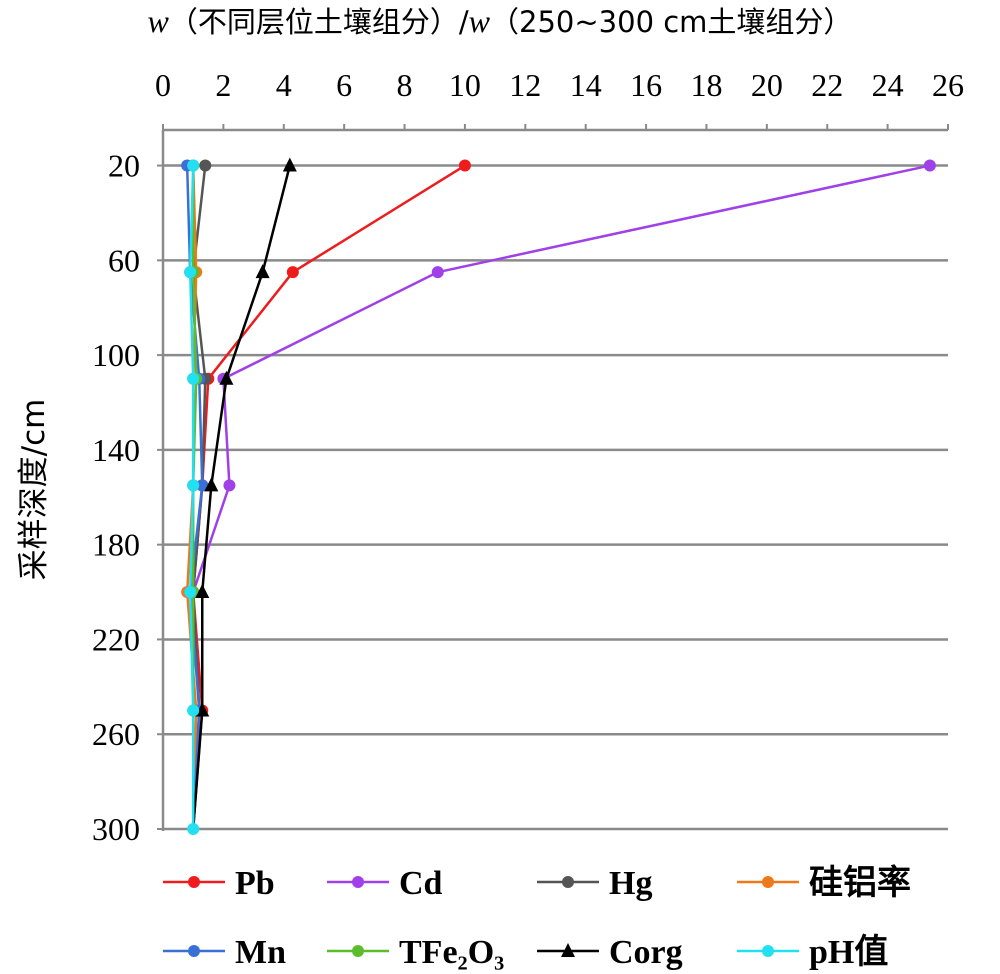  What do you see at coordinates (480, 21) in the screenshot?
I see `title-variable-2: w` at bounding box center [480, 21].